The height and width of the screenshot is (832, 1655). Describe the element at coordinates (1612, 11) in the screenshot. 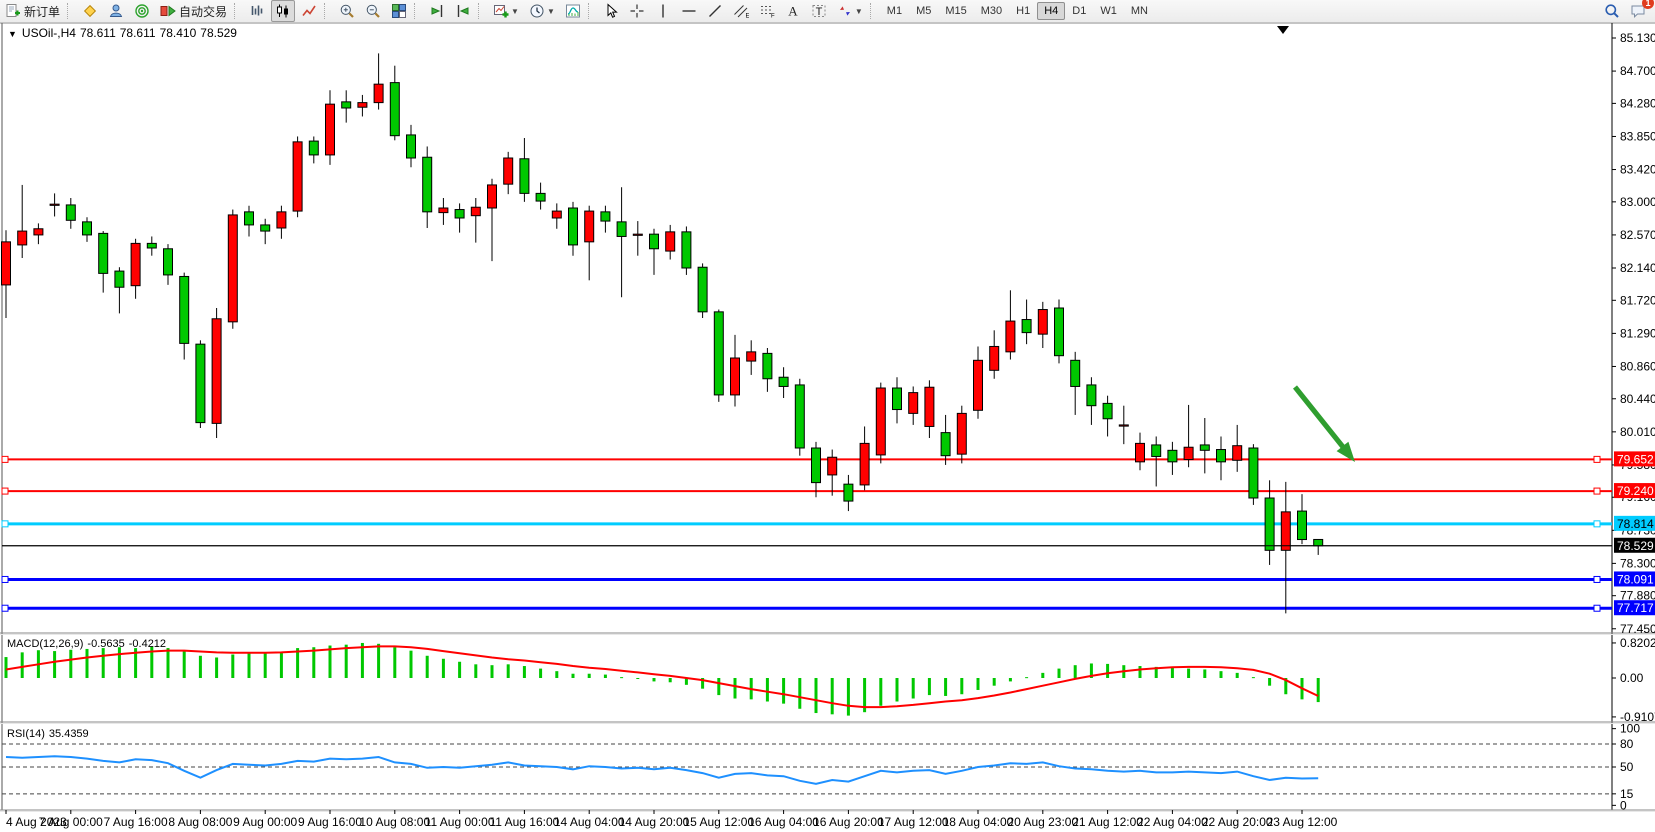

I see `search-button` at that location.